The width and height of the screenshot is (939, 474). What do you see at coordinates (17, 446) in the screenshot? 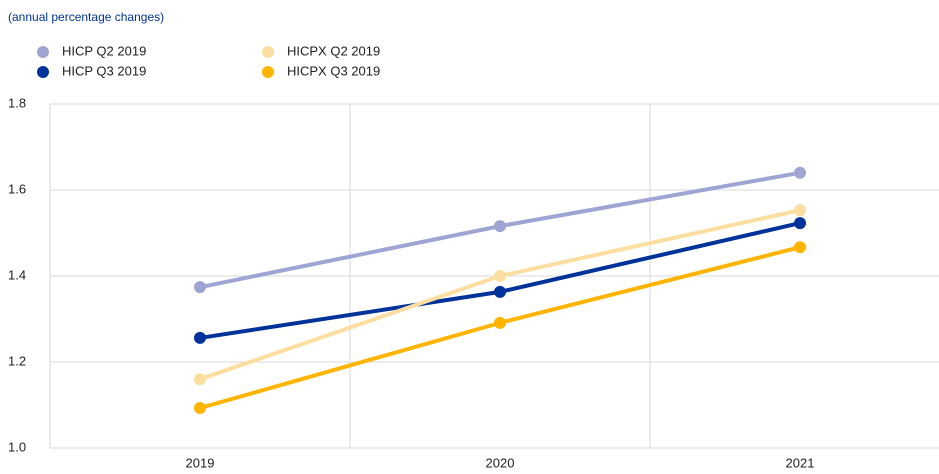
I see `y-tick-label: 1.0` at bounding box center [17, 446].